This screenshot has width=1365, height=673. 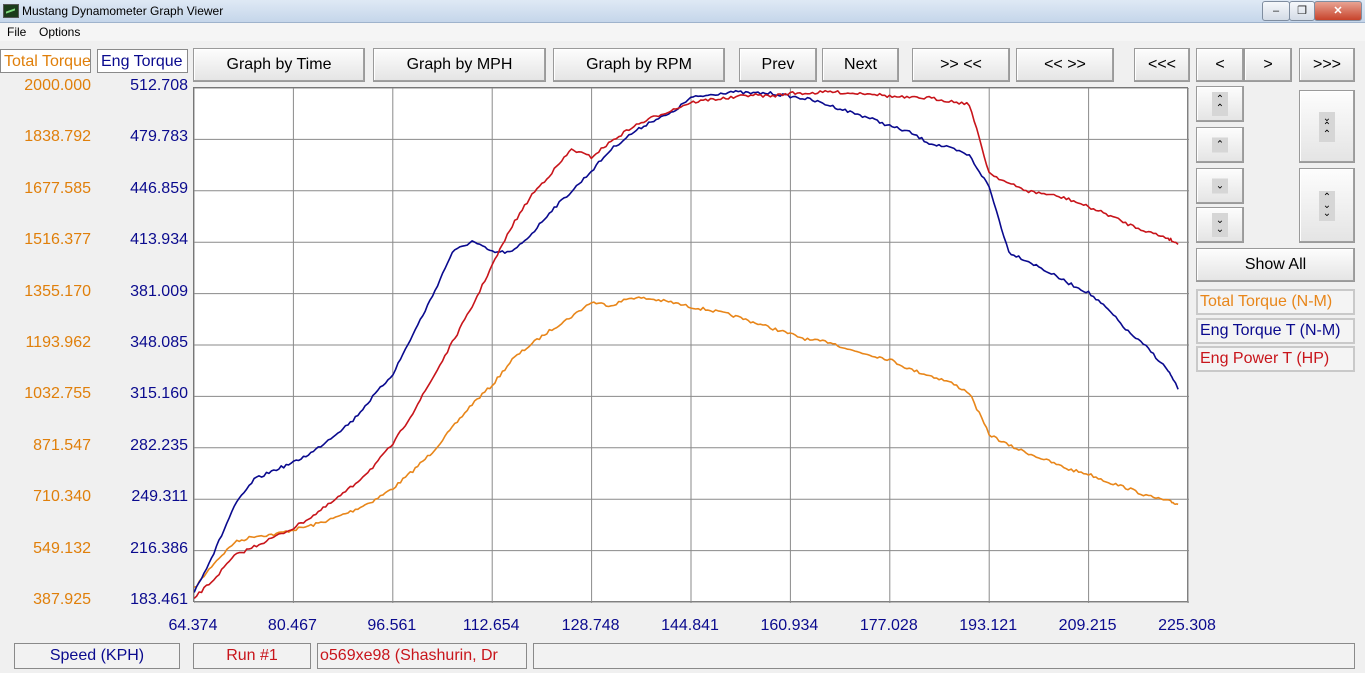 What do you see at coordinates (193, 625) in the screenshot?
I see `x-tick-label: 64.374` at bounding box center [193, 625].